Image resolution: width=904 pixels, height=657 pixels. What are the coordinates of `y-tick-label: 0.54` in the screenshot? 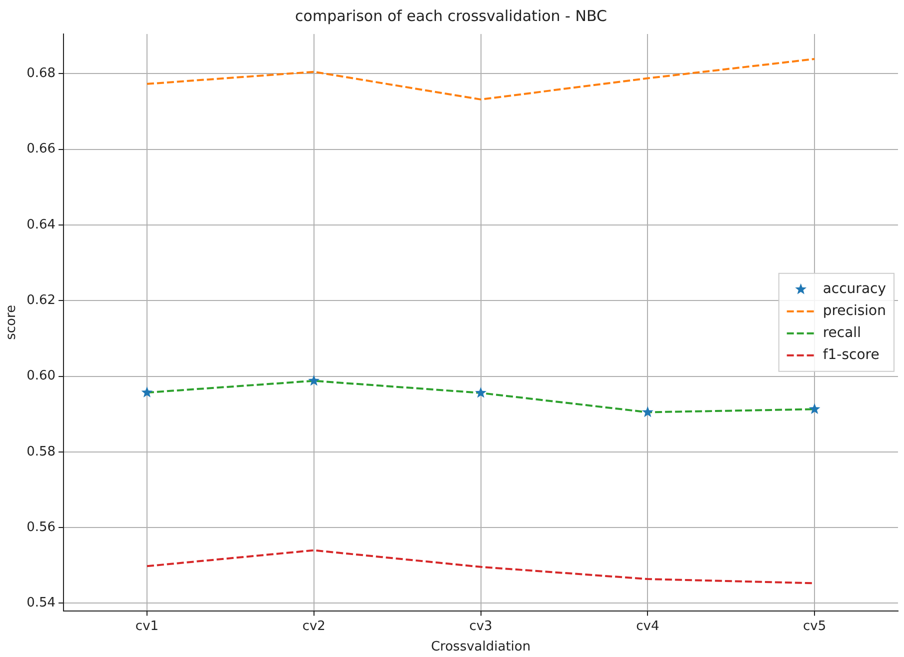 It's located at (41, 603).